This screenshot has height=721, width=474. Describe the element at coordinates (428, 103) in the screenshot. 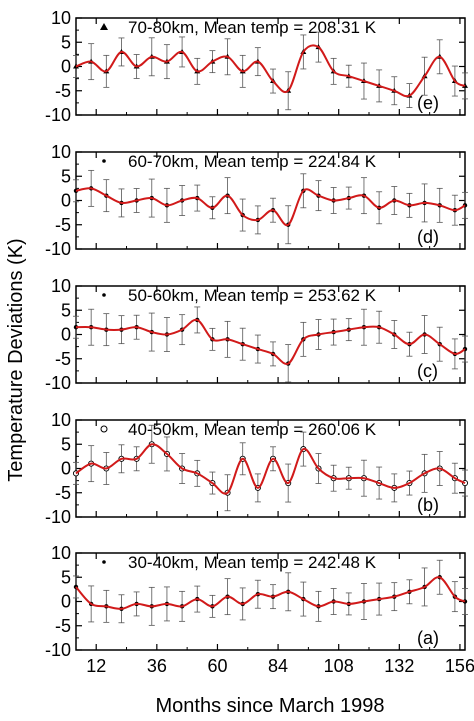

I see `panel-letter: (e)` at that location.